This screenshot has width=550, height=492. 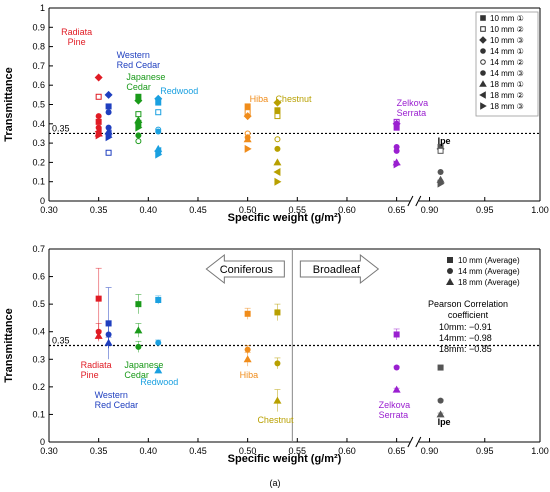 I want to click on species-label: Hiba, so click(x=249, y=375).